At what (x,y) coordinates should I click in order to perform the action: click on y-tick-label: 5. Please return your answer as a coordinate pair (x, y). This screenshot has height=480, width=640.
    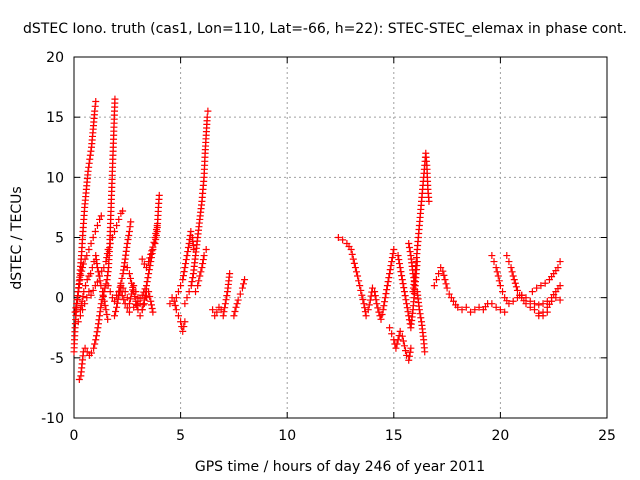
    Looking at the image, I should click on (59, 239).